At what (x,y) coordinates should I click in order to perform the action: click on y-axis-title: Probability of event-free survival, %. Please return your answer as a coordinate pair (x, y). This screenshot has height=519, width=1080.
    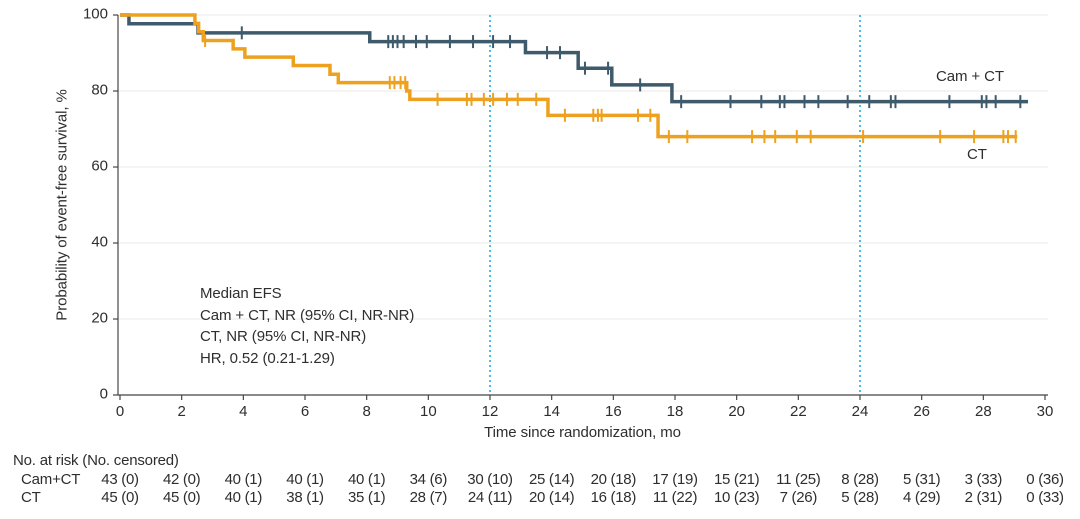
    Looking at the image, I should click on (62, 205).